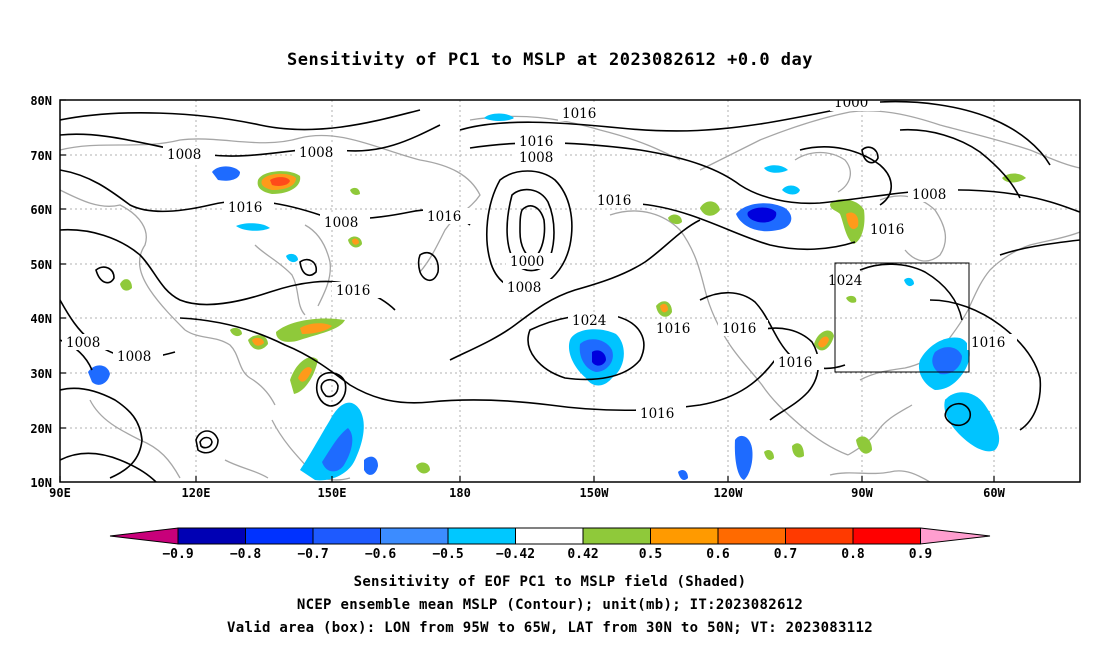 This screenshot has width=1100, height=650. I want to click on shade-neg-indochina, so click(99, 375).